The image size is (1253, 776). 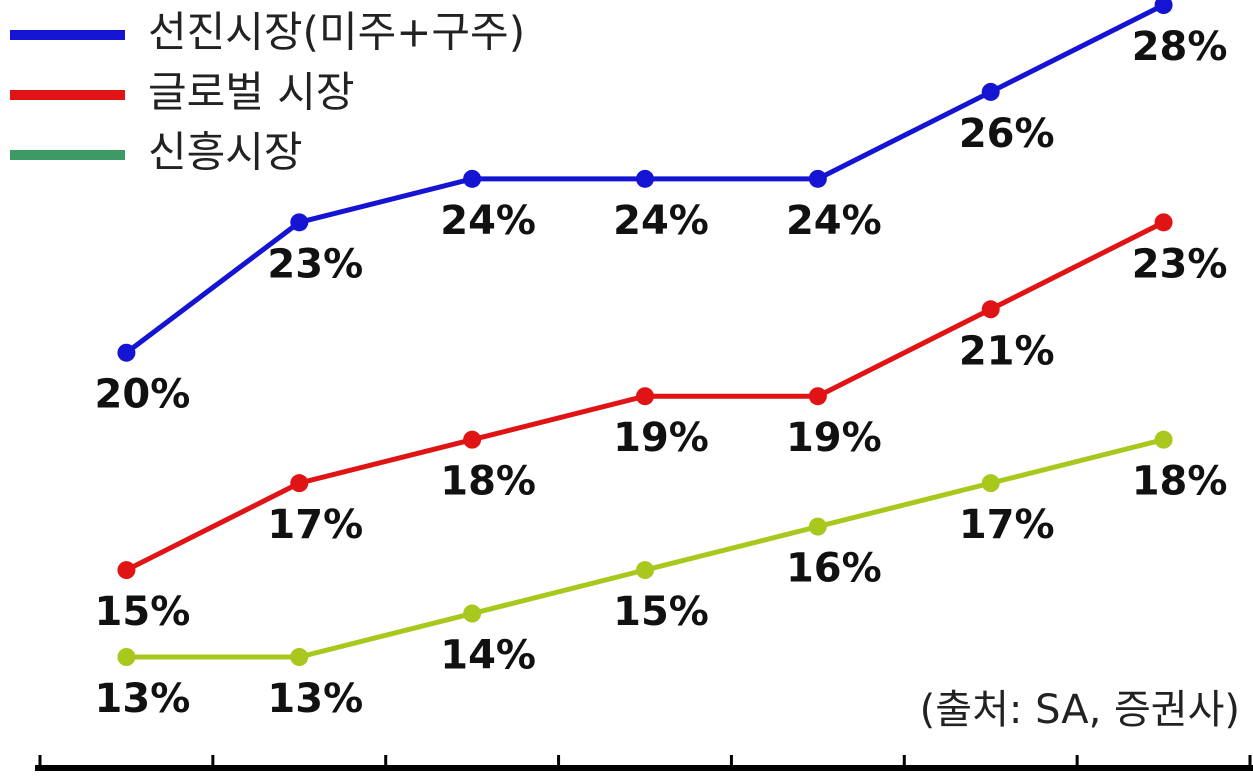 I want to click on value-label: 20%, so click(x=143, y=395).